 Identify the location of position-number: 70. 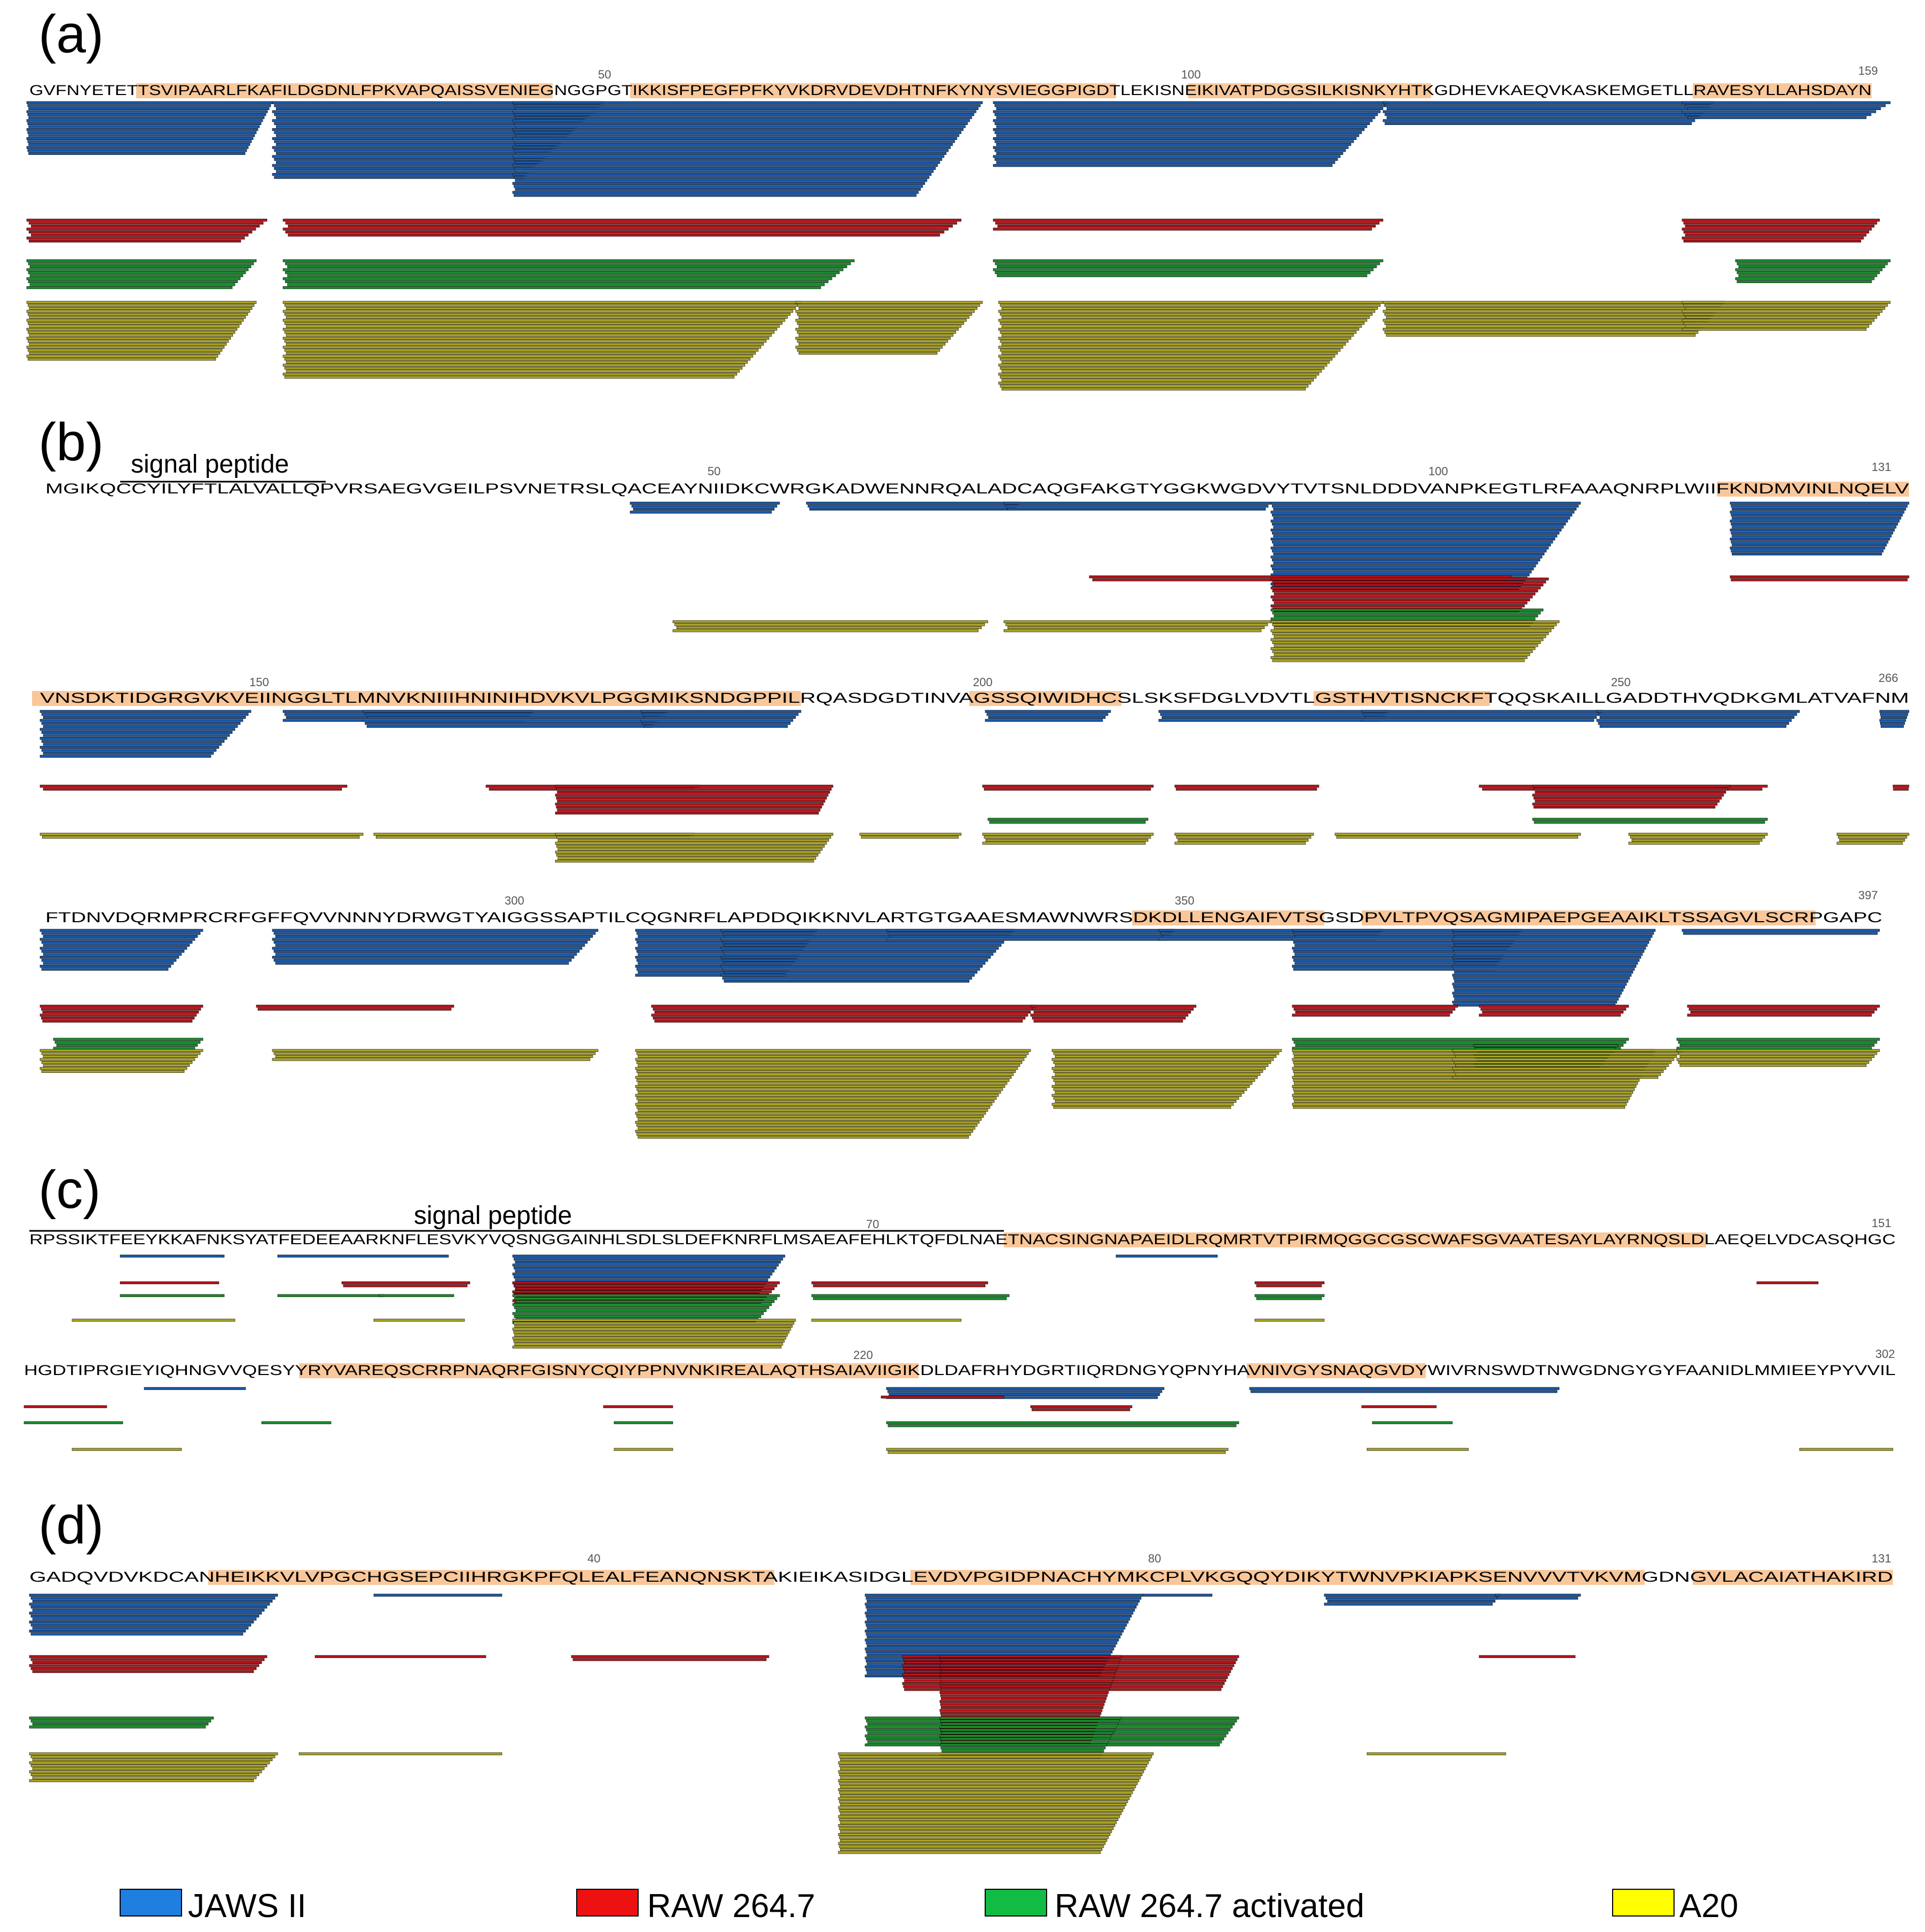
(872, 1224).